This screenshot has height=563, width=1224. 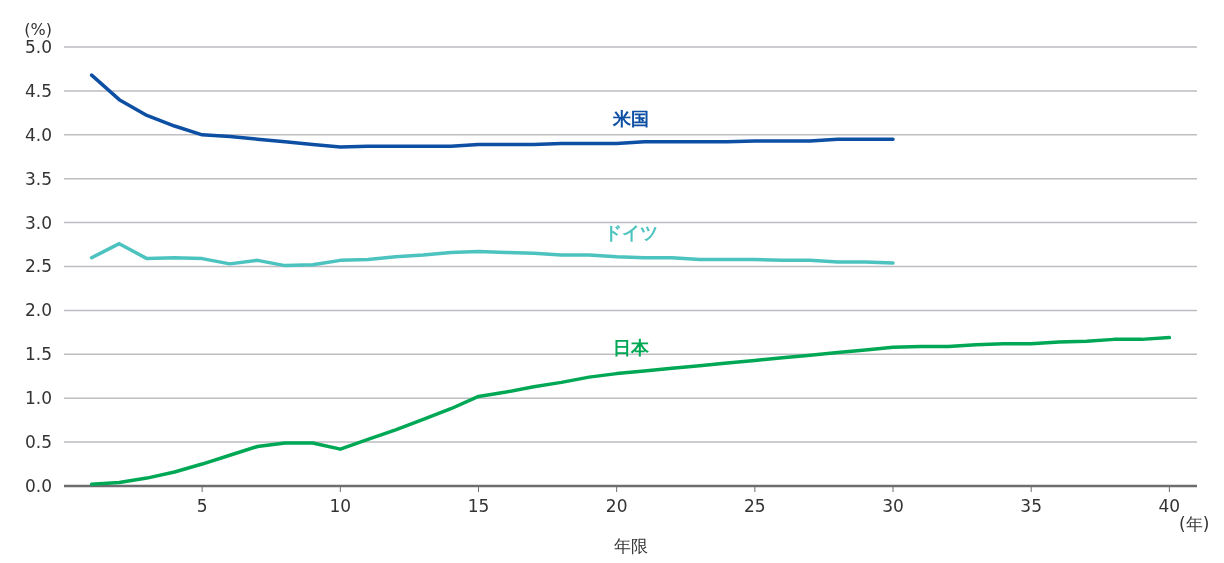 What do you see at coordinates (38, 442) in the screenshot?
I see `y-tick-label: 0.5` at bounding box center [38, 442].